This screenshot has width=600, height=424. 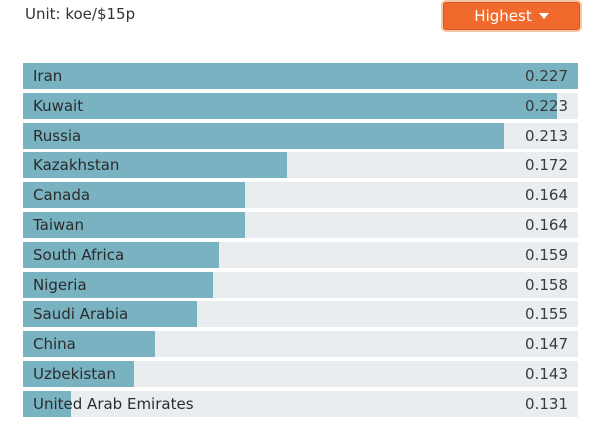 I want to click on bar-label: Iran, so click(x=48, y=76).